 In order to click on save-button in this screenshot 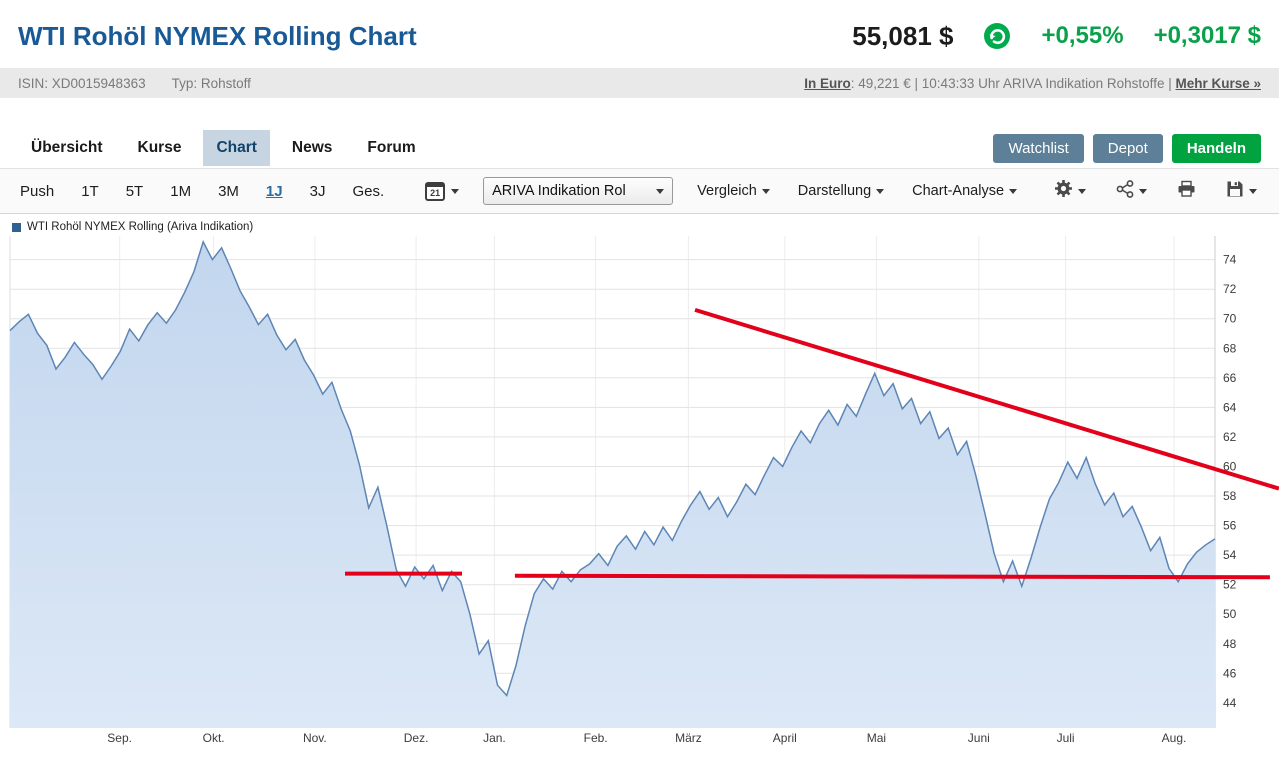, I will do `click(1241, 191)`.